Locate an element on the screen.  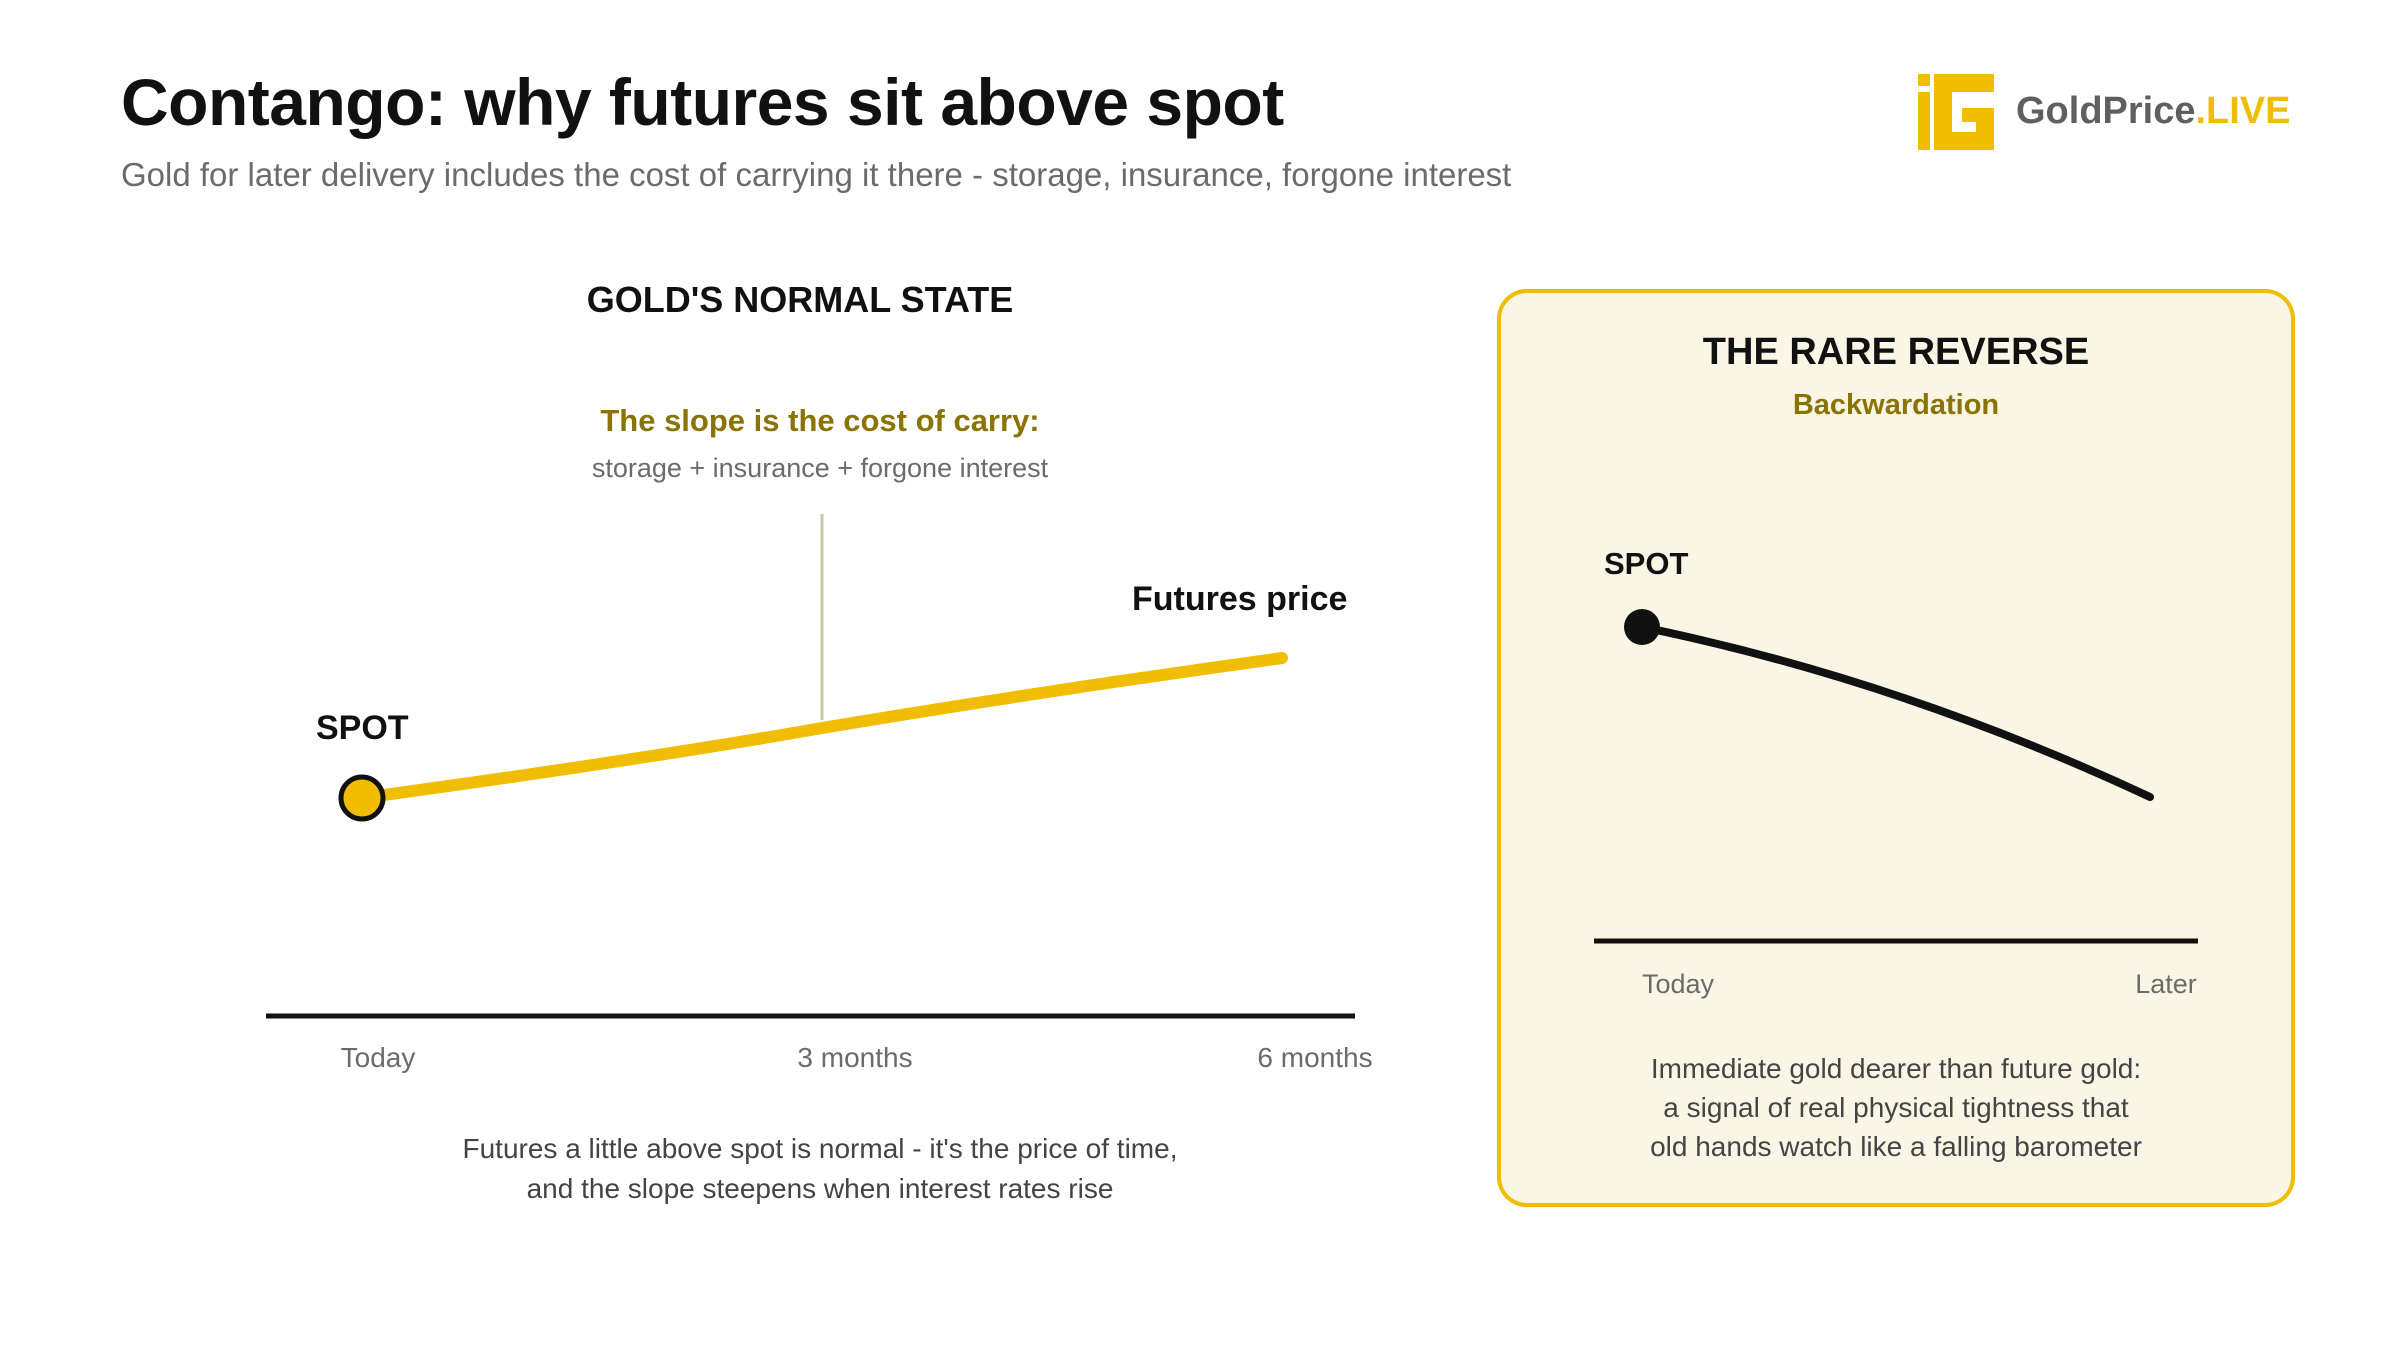
contango-tick-label: Today is located at coordinates (378, 1057).